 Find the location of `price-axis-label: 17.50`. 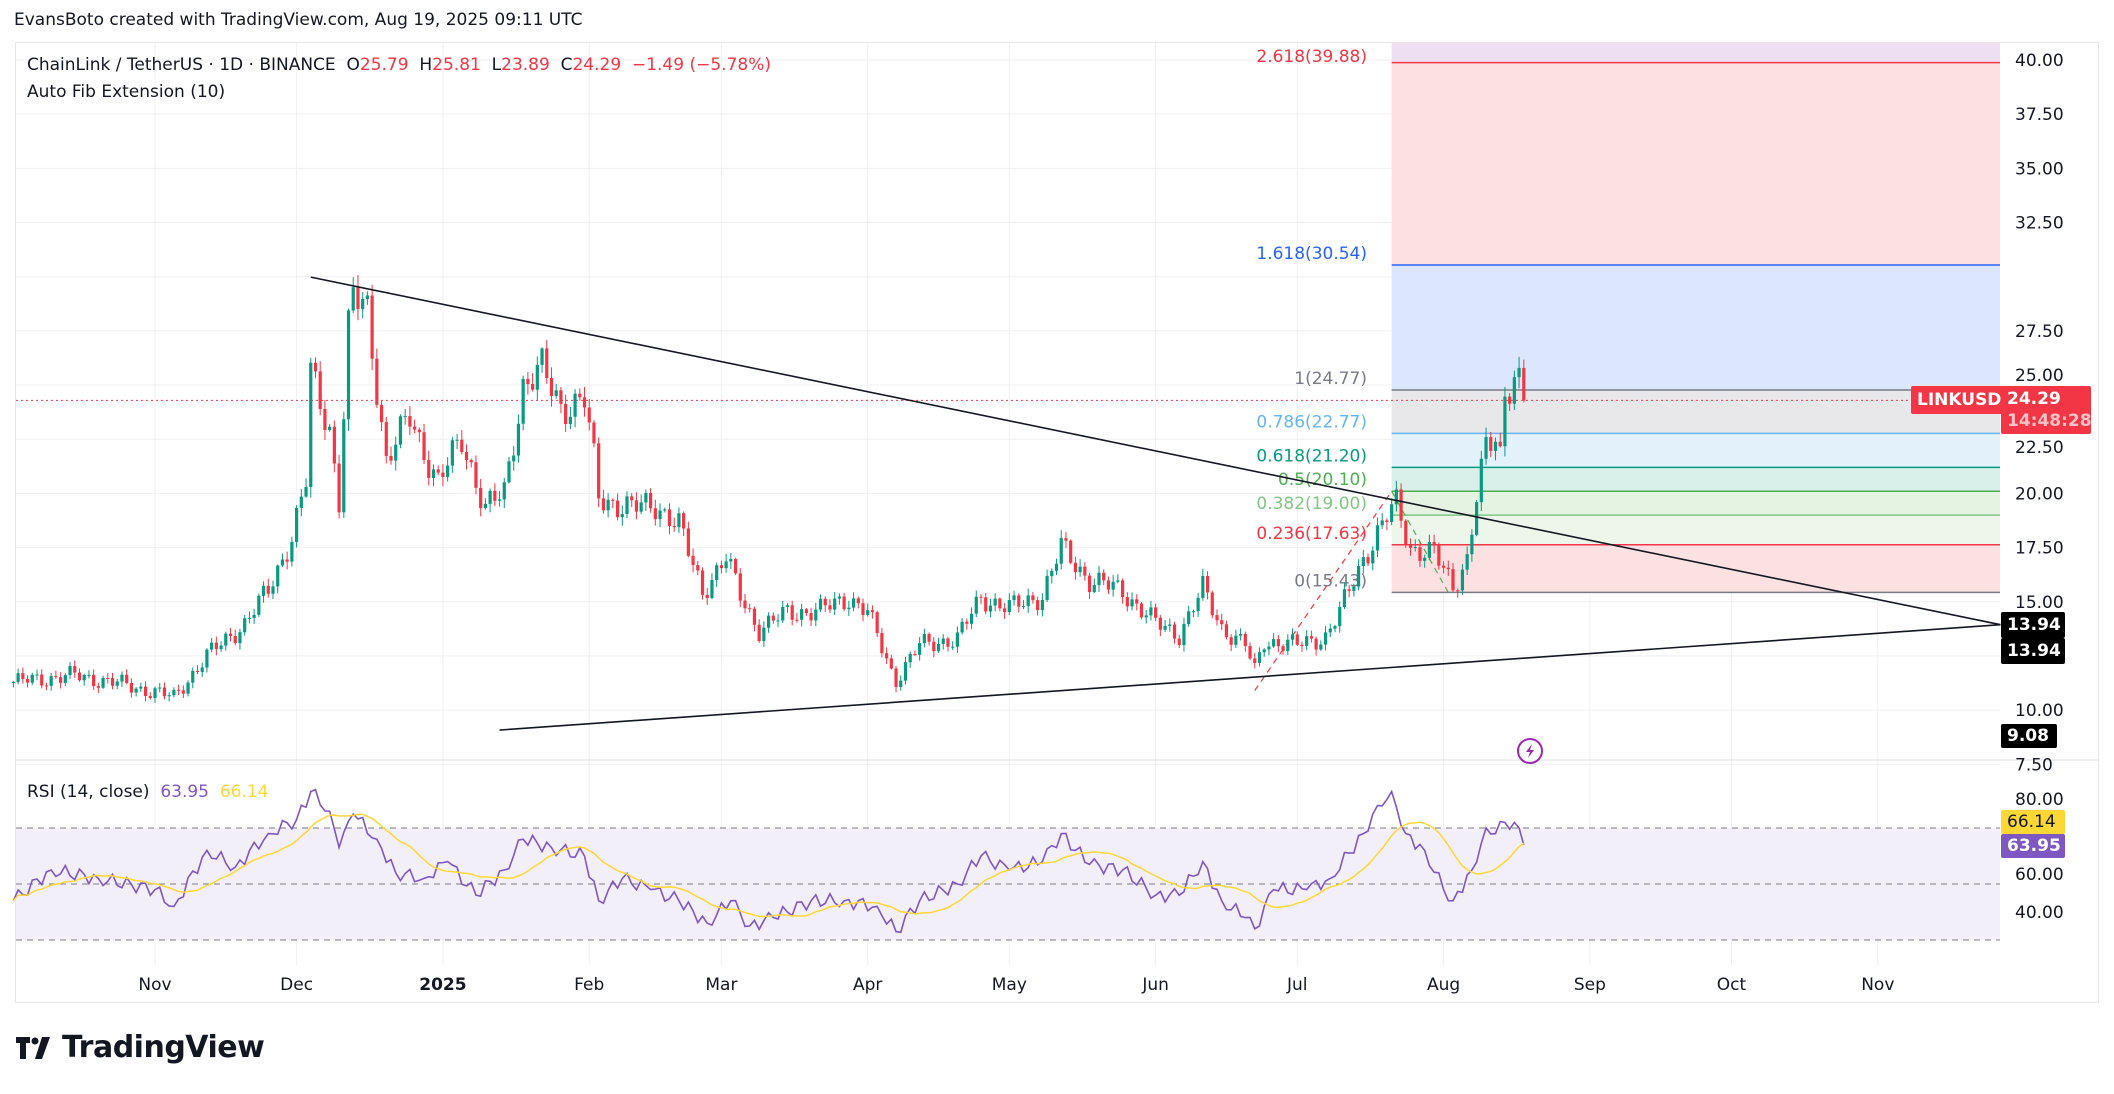

price-axis-label: 17.50 is located at coordinates (2039, 549).